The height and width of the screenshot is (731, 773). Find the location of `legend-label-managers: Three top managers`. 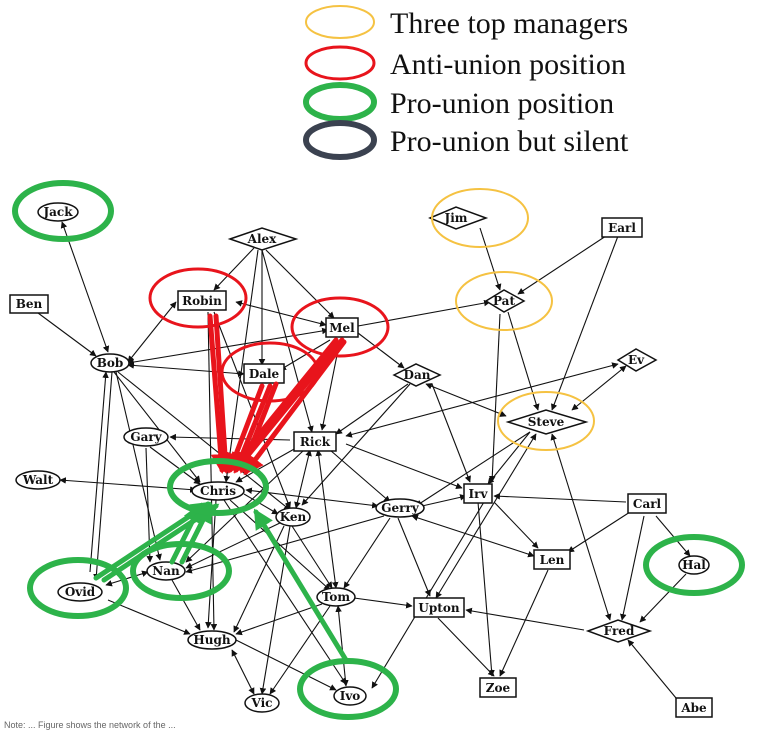

legend-label-managers: Three top managers is located at coordinates (509, 23).